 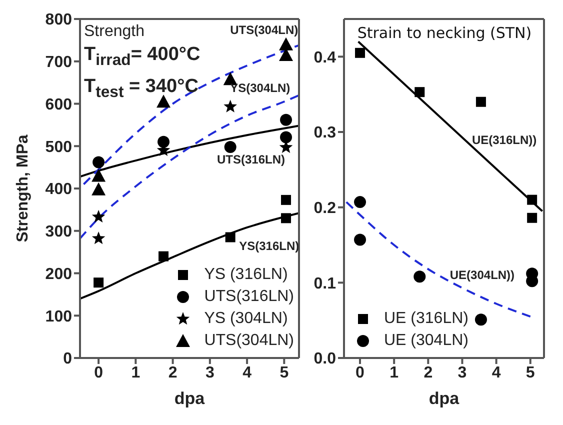 I want to click on annotation: T$_{test}$ = 340°C, so click(x=142, y=88).